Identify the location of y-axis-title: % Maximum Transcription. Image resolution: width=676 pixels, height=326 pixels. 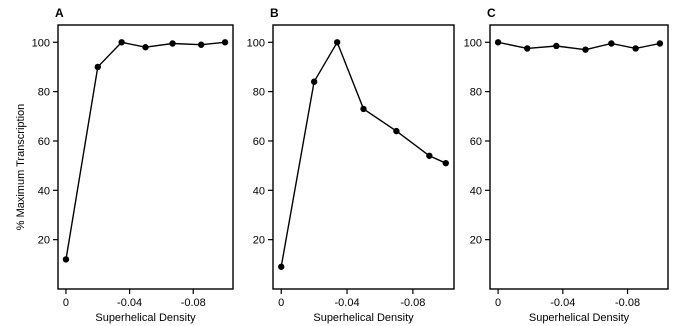
(21, 167).